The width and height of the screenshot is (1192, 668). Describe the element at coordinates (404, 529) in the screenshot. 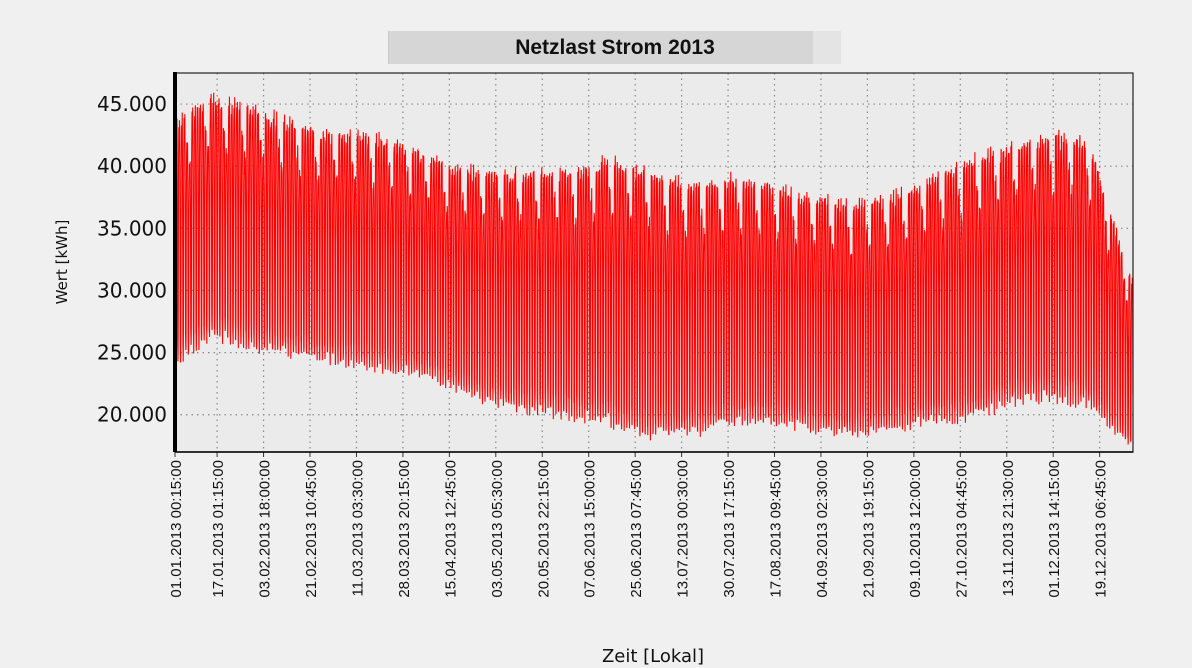

I see `x-tick-label: 28.03.2013 20:15:00` at that location.